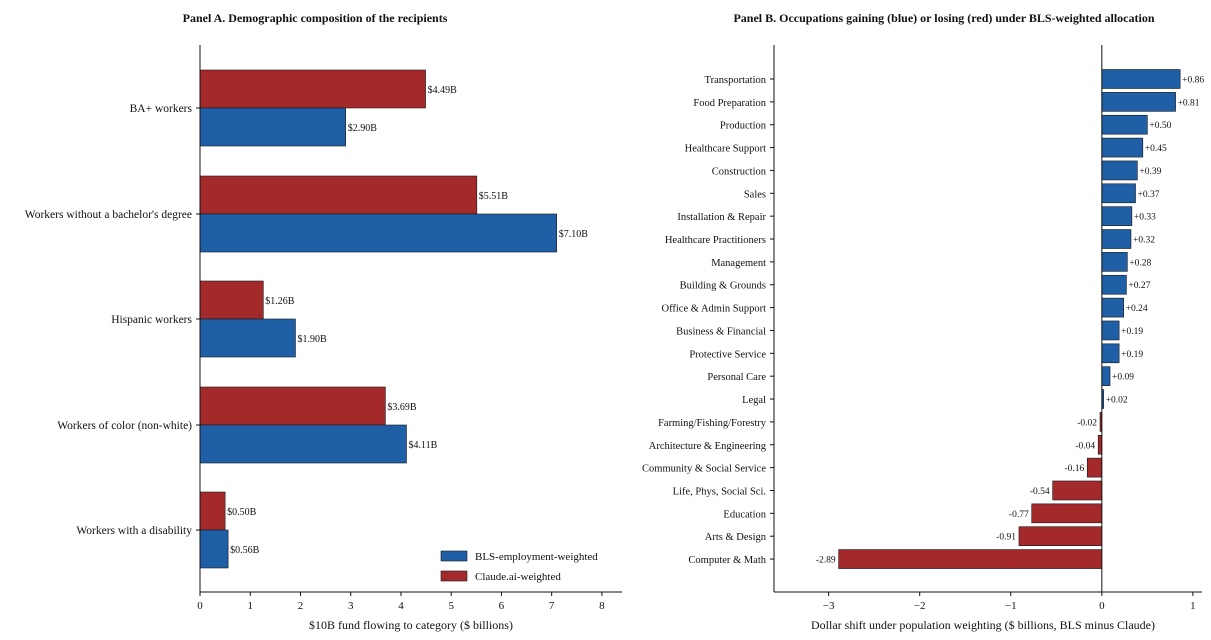 Image resolution: width=1211 pixels, height=640 pixels. What do you see at coordinates (829, 606) in the screenshot?
I see `x-tick-label: −3` at bounding box center [829, 606].